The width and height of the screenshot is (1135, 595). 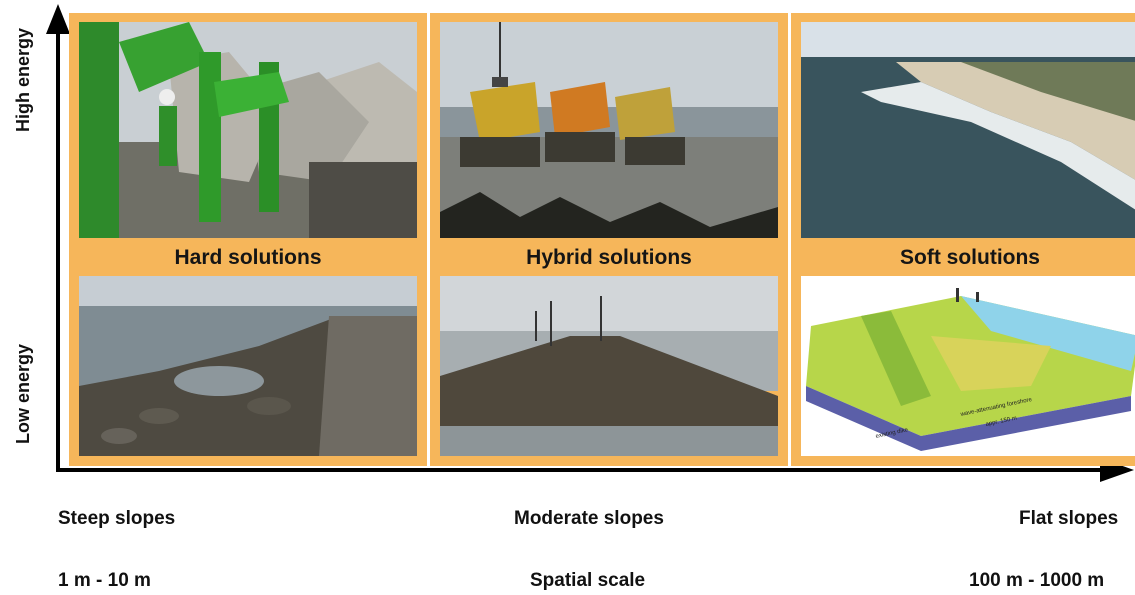 I want to click on y-axis-label-low: Low energy, so click(x=23, y=394).